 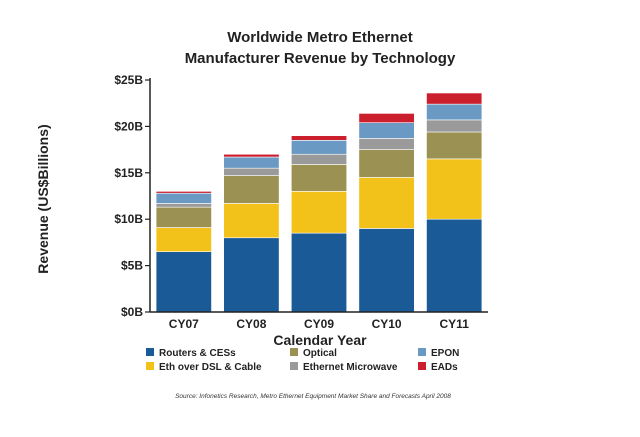 What do you see at coordinates (197, 353) in the screenshot?
I see `legend-entry: Routers & CESs` at bounding box center [197, 353].